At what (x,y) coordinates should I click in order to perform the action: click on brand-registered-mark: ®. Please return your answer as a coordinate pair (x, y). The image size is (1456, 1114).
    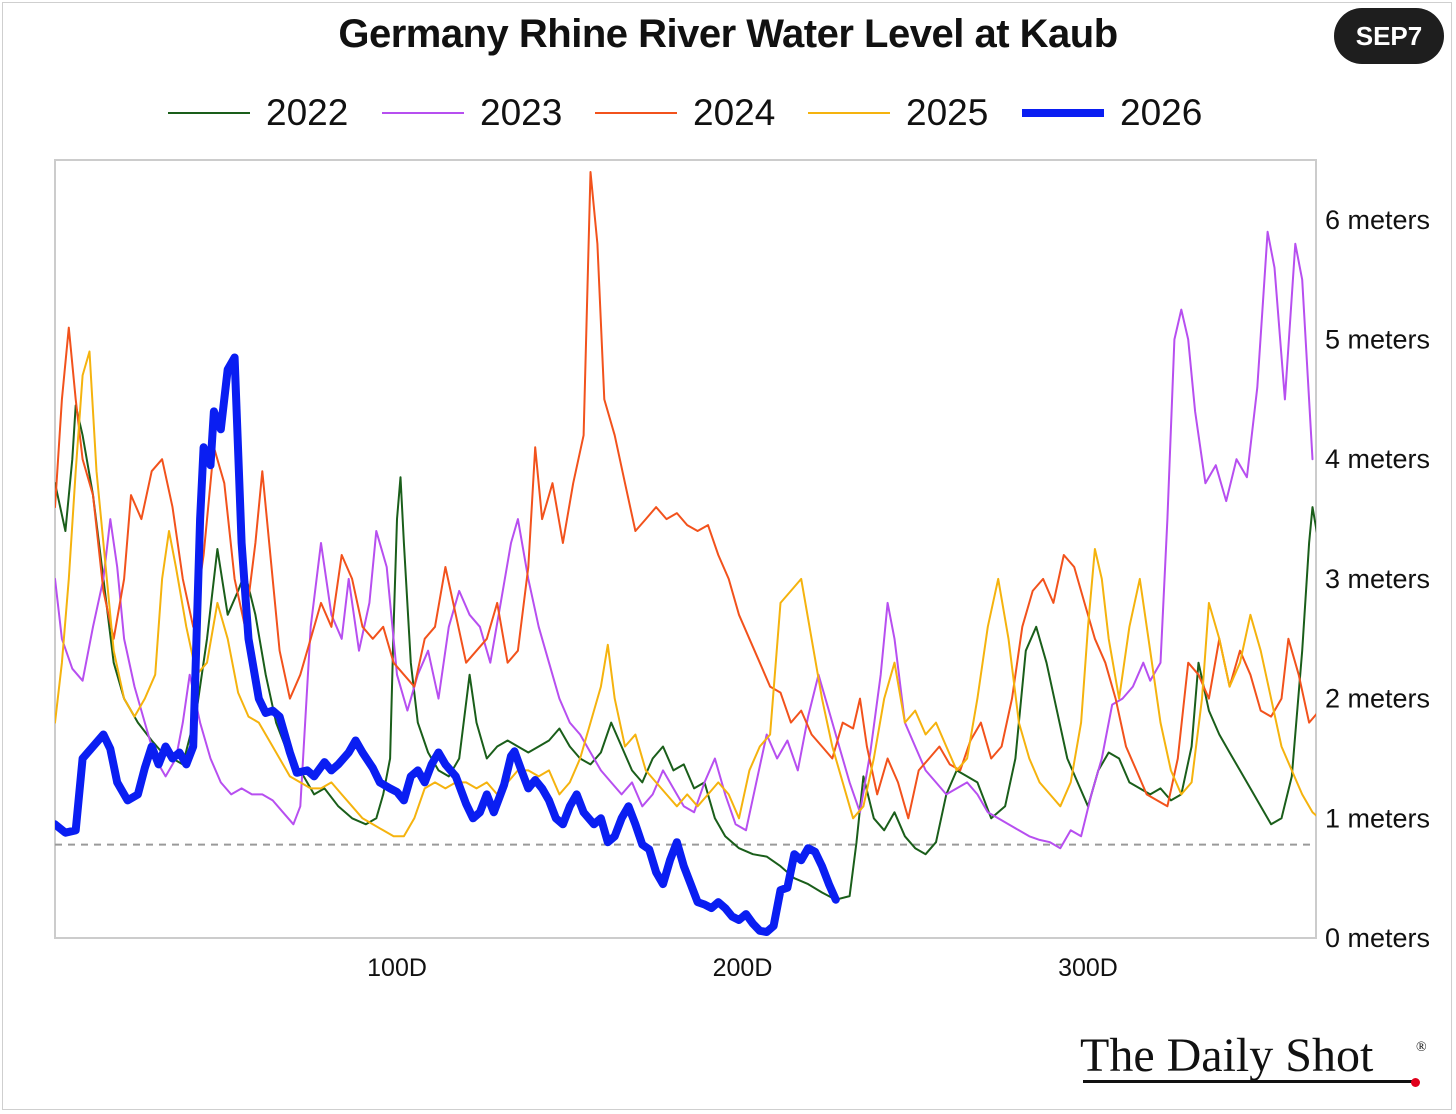
    Looking at the image, I should click on (1421, 1047).